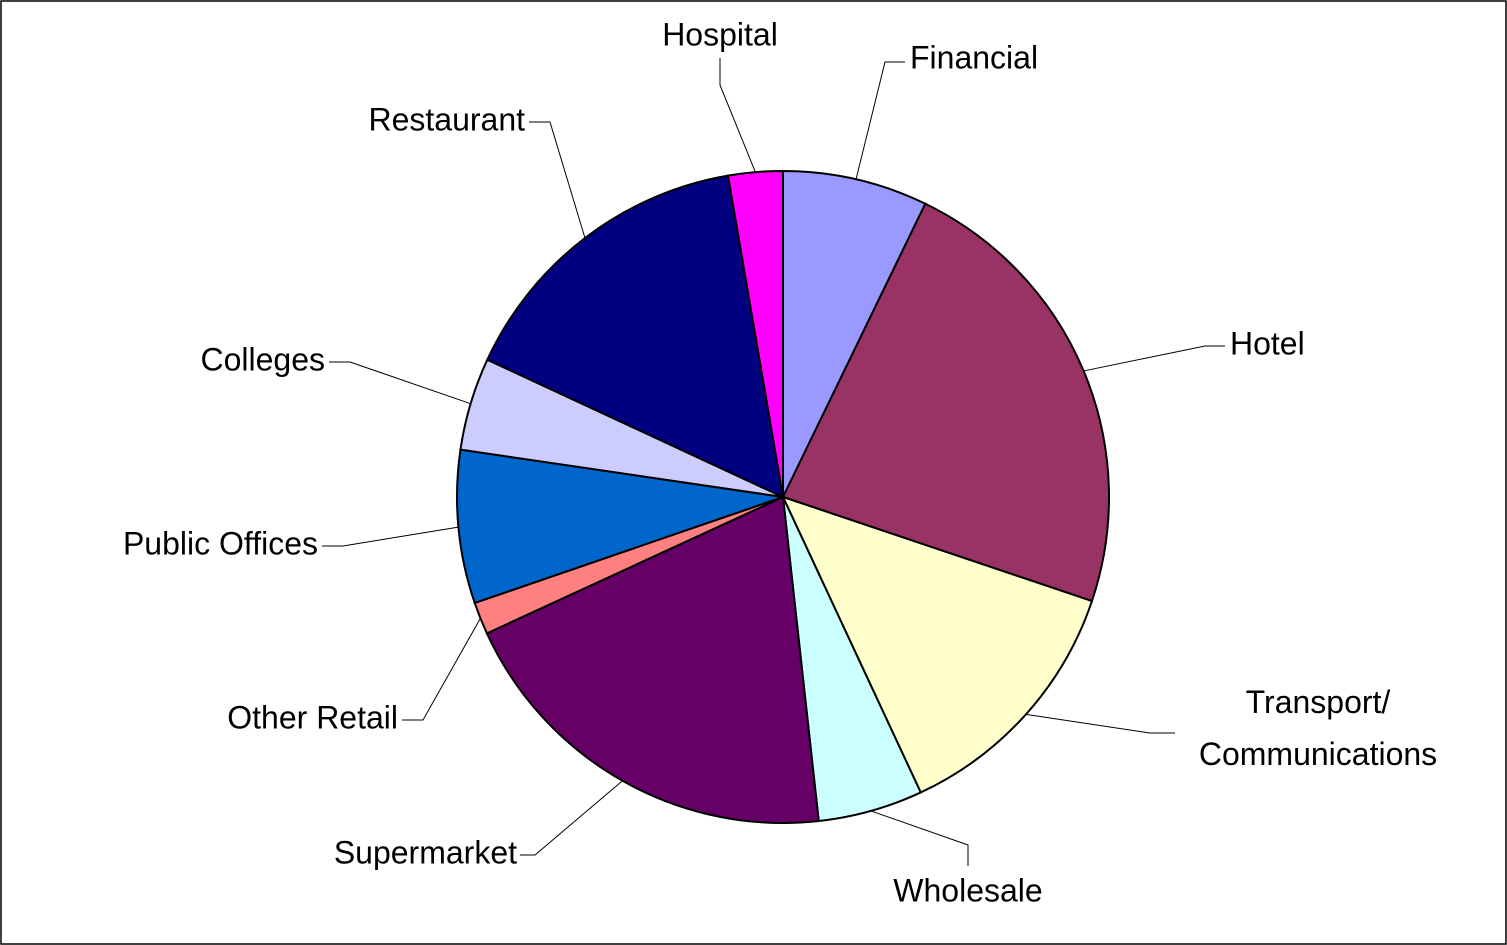 The height and width of the screenshot is (945, 1507). What do you see at coordinates (446, 119) in the screenshot?
I see `slice-label: Restaurant` at bounding box center [446, 119].